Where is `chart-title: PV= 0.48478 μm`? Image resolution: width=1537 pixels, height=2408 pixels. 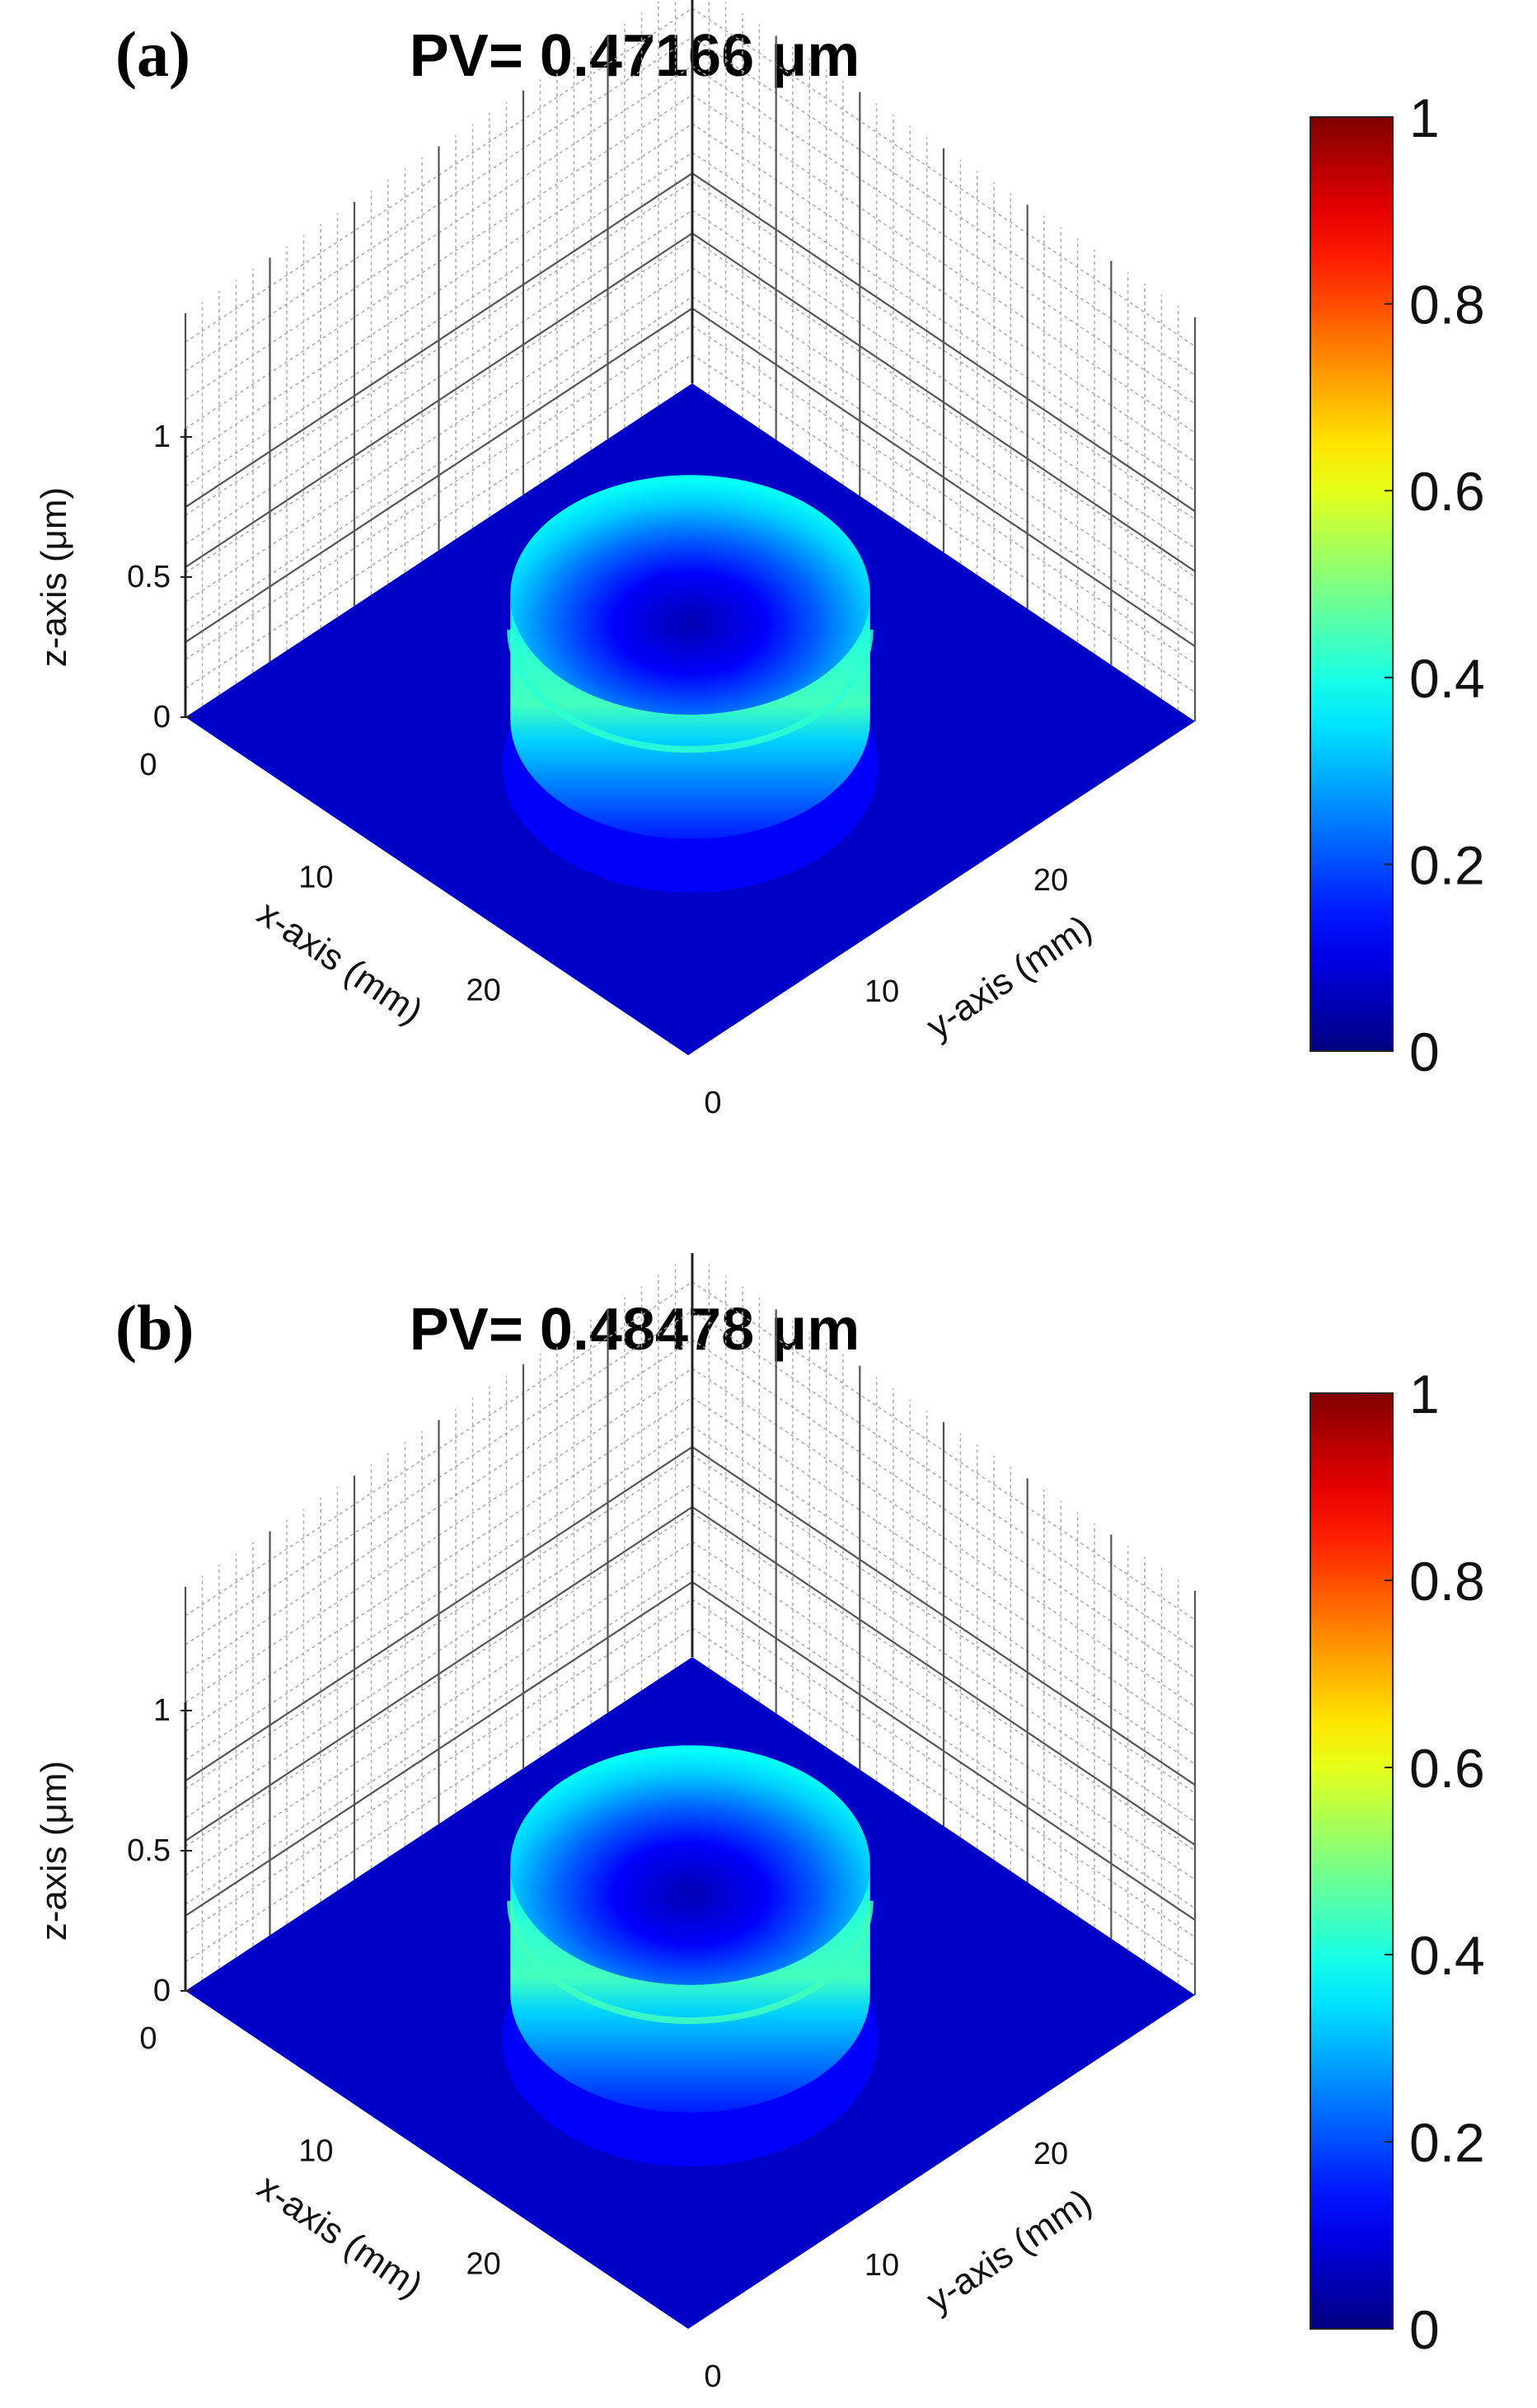 chart-title: PV= 0.48478 μm is located at coordinates (635, 1330).